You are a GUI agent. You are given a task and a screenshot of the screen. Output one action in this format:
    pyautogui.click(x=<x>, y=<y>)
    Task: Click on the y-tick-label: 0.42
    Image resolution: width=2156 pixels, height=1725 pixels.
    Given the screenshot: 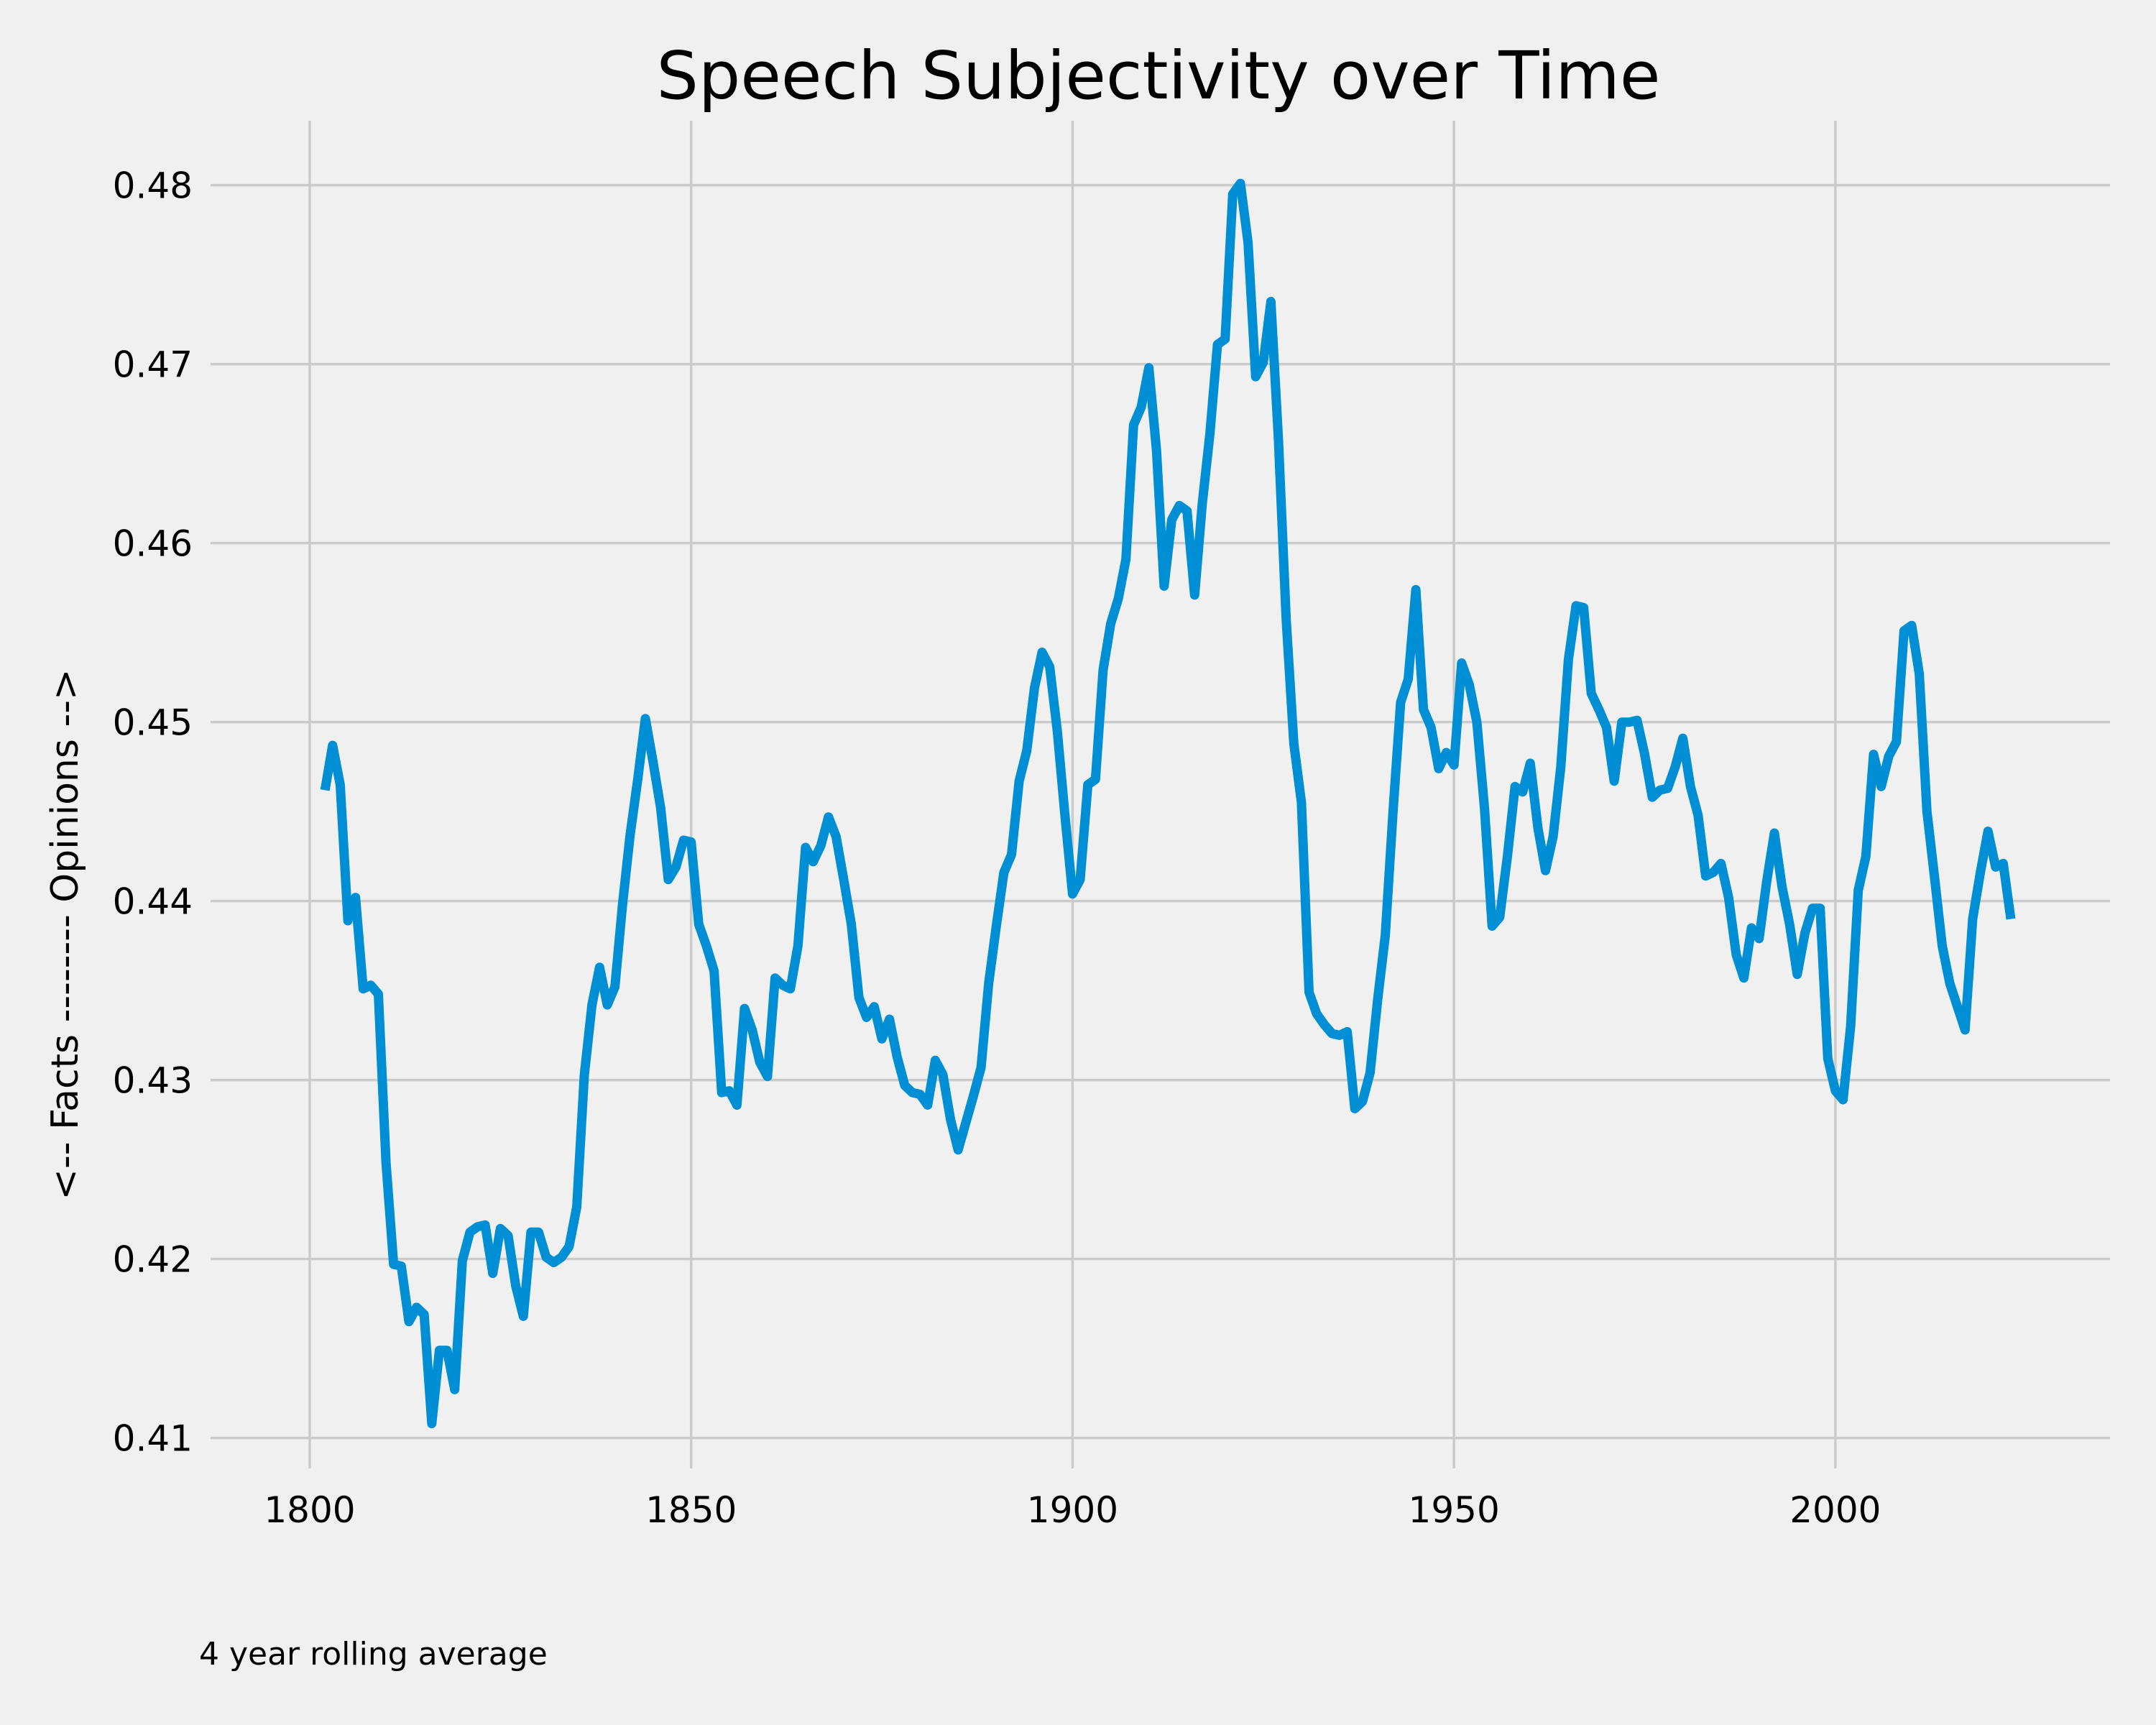 What is the action you would take?
    pyautogui.click(x=153, y=1260)
    